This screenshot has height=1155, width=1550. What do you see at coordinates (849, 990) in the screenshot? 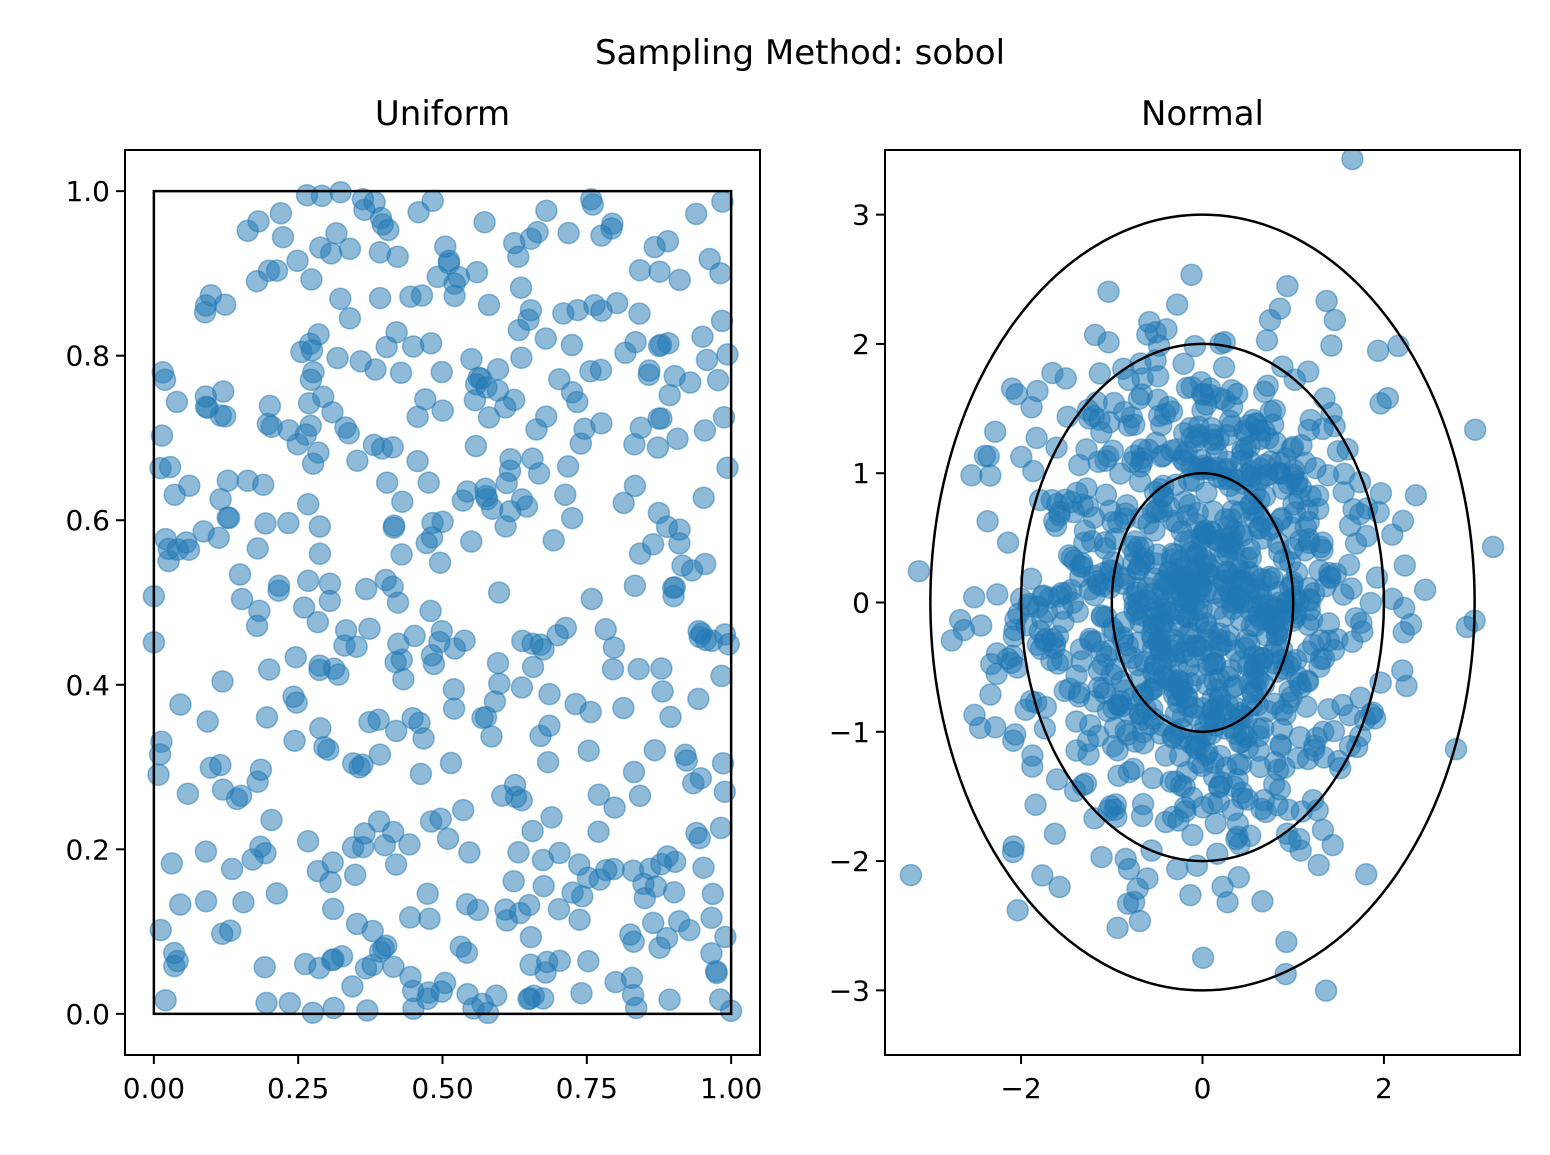
I see `y-tick-label: −3` at bounding box center [849, 990].